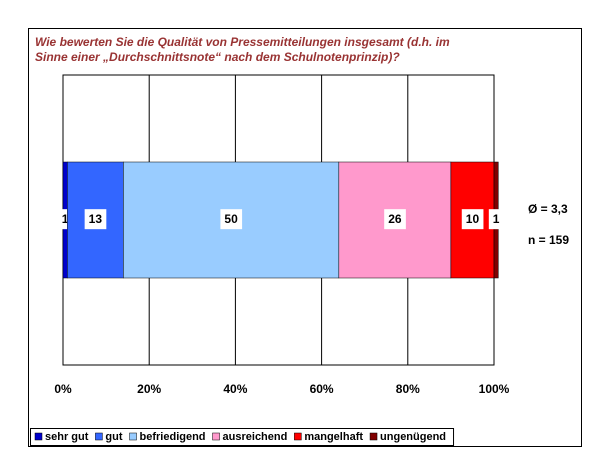  Describe the element at coordinates (173, 437) in the screenshot. I see `legend-label: befriedigend` at that location.